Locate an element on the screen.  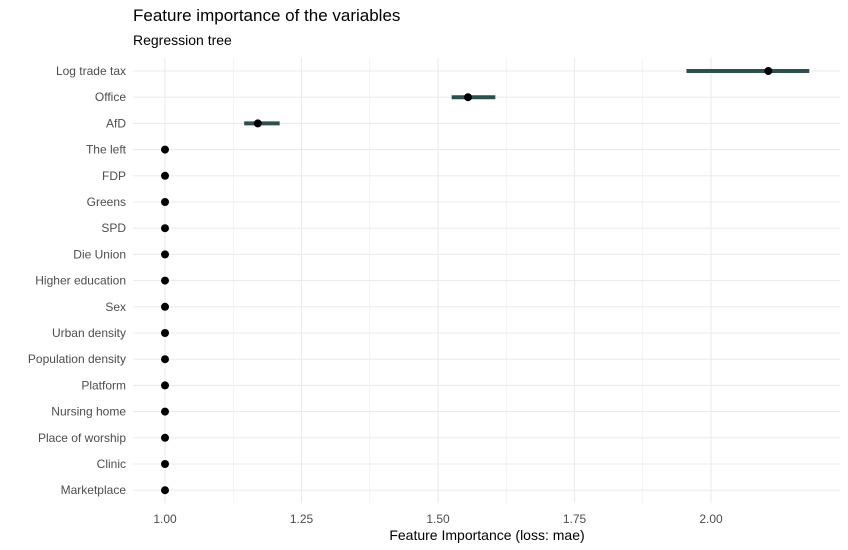
feature-label: Log trade tax is located at coordinates (91, 71).